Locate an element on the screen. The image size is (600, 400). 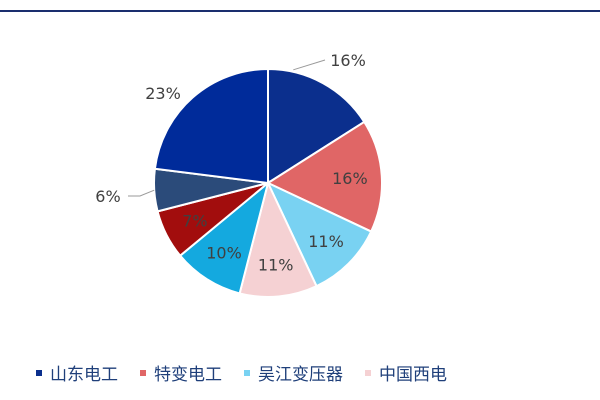
legend-item: 吴江变压器 is located at coordinates (293, 372).